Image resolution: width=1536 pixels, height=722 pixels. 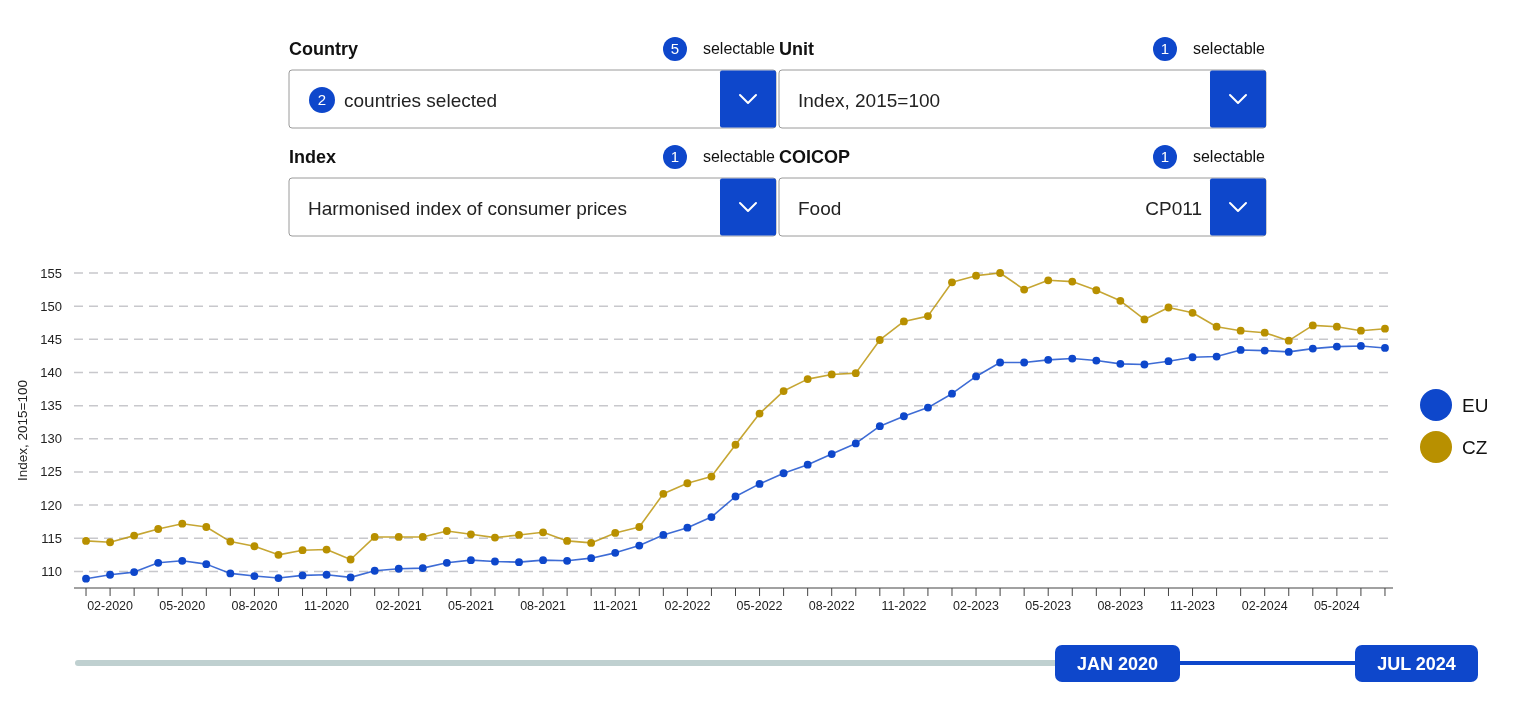 What do you see at coordinates (1048, 606) in the screenshot?
I see `x-tick-label: 05-2023` at bounding box center [1048, 606].